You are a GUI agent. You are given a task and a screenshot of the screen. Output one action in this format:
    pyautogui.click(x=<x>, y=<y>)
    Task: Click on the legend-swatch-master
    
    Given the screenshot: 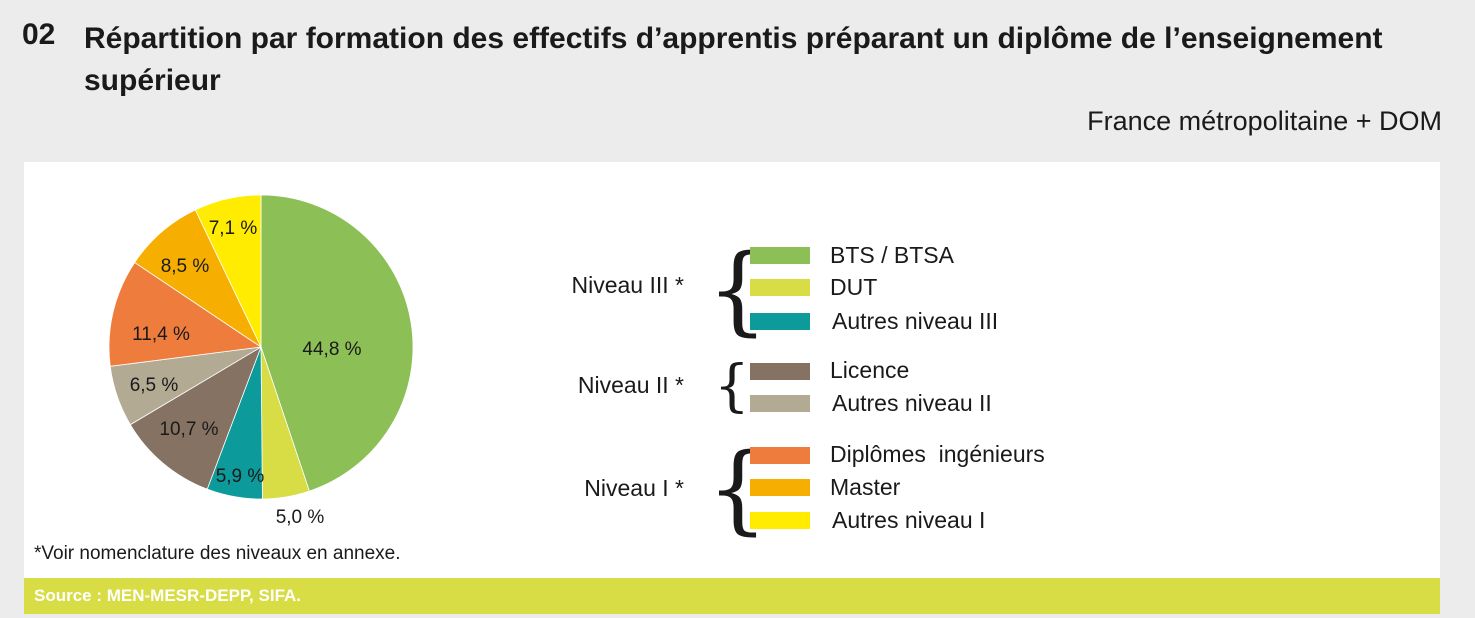 What is the action you would take?
    pyautogui.click(x=780, y=487)
    